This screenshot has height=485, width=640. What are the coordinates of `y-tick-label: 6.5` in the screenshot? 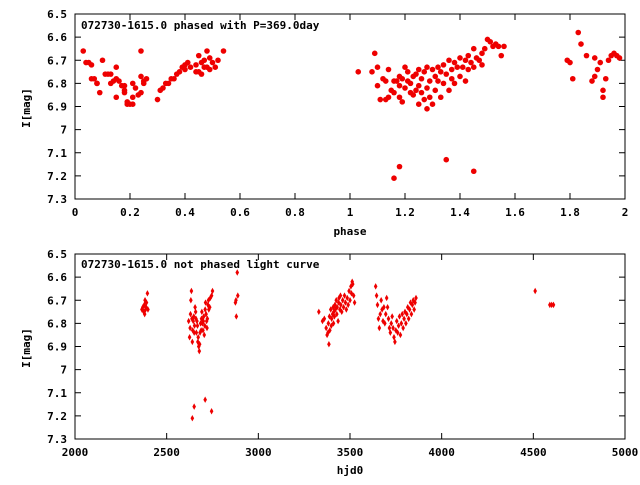 It's located at (57, 14).